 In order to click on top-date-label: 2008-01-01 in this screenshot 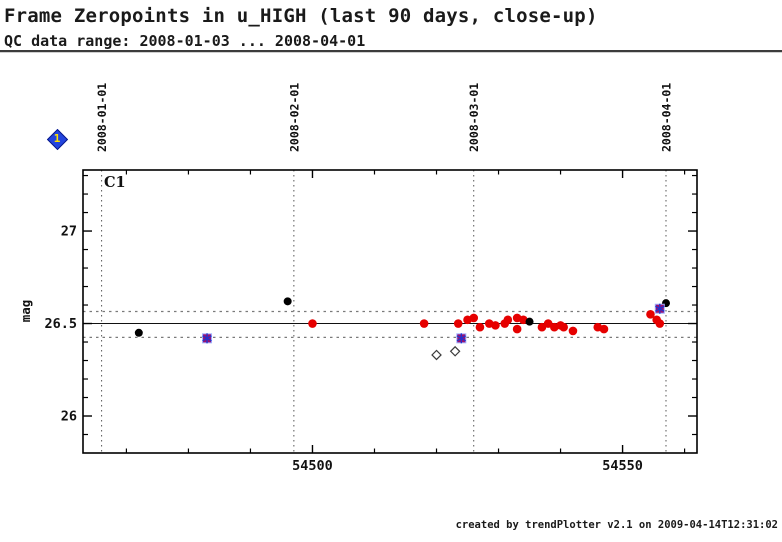, I will do `click(102, 117)`.